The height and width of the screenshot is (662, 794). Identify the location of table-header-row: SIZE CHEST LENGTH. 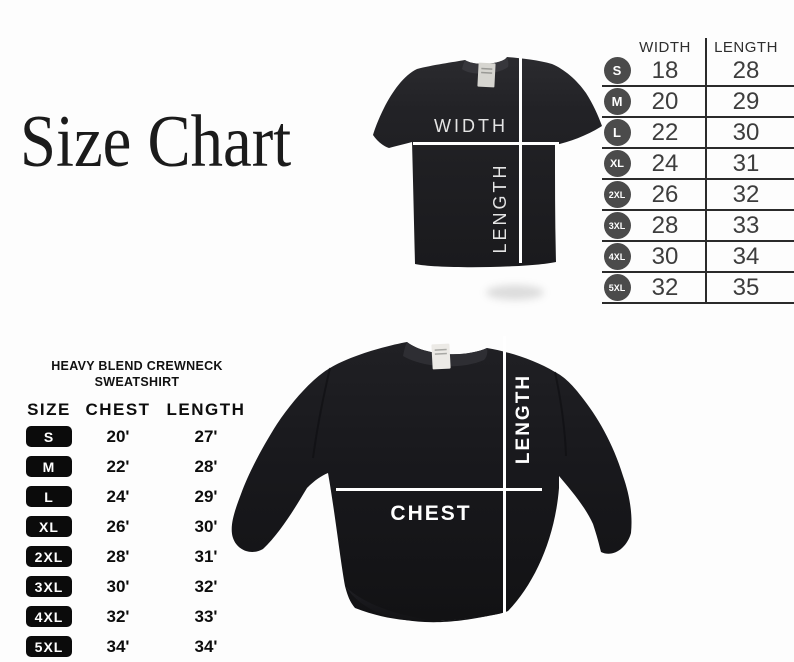
(137, 410).